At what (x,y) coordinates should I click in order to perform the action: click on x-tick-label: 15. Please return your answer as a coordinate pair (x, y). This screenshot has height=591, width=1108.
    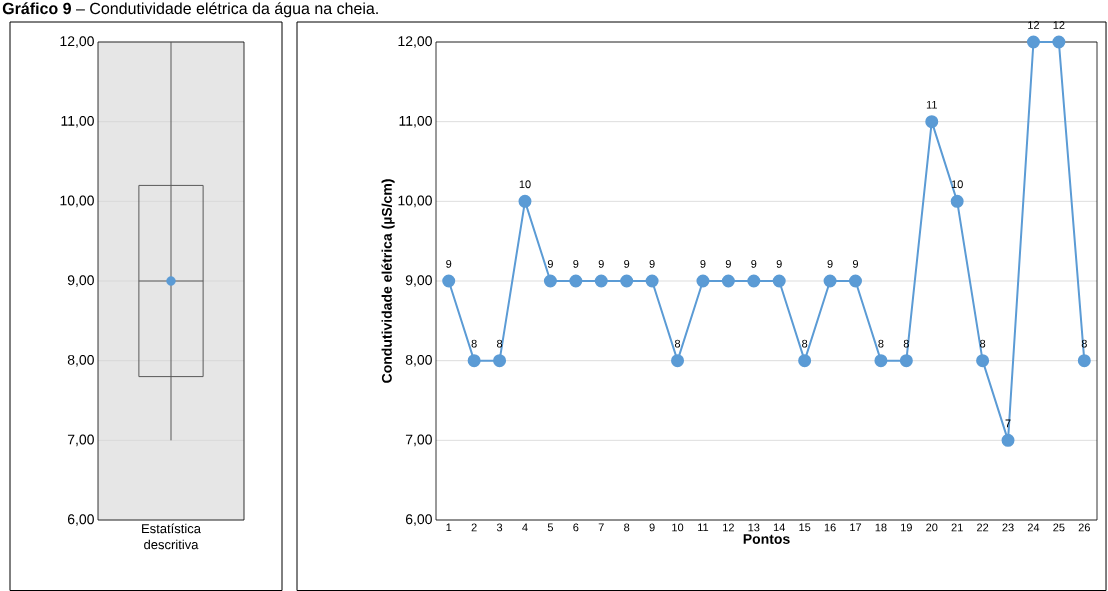
    Looking at the image, I should click on (805, 527).